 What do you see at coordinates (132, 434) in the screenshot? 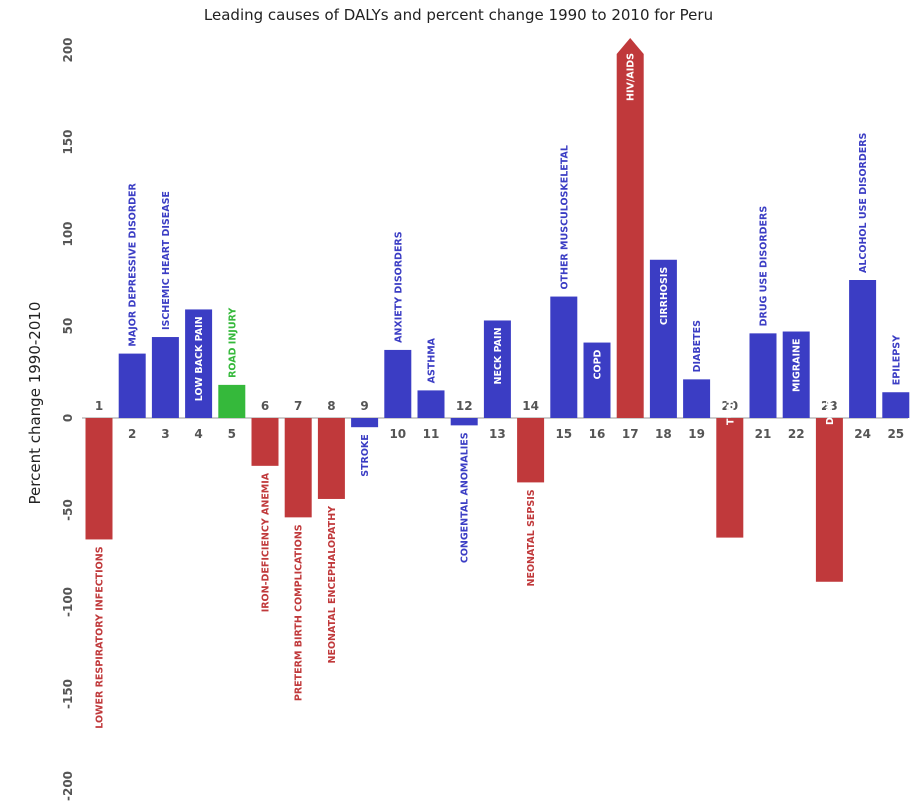
I see `rank-label: 2` at bounding box center [132, 434].